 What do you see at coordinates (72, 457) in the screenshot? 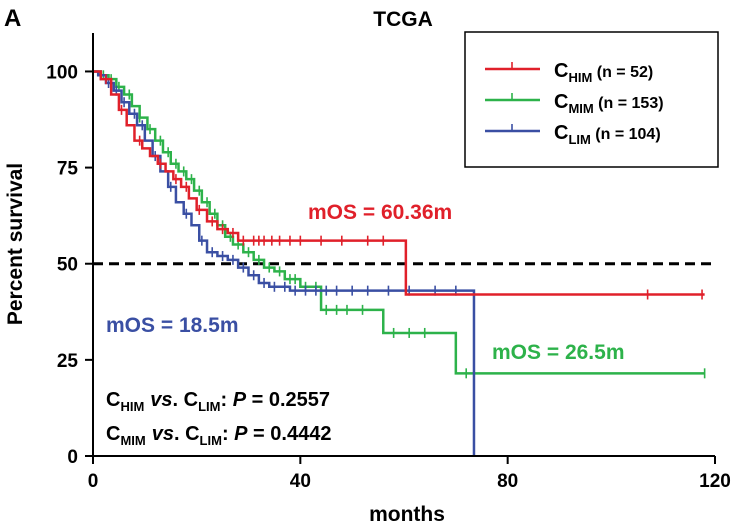
I see `y-tick-label-0: 0` at bounding box center [72, 457].